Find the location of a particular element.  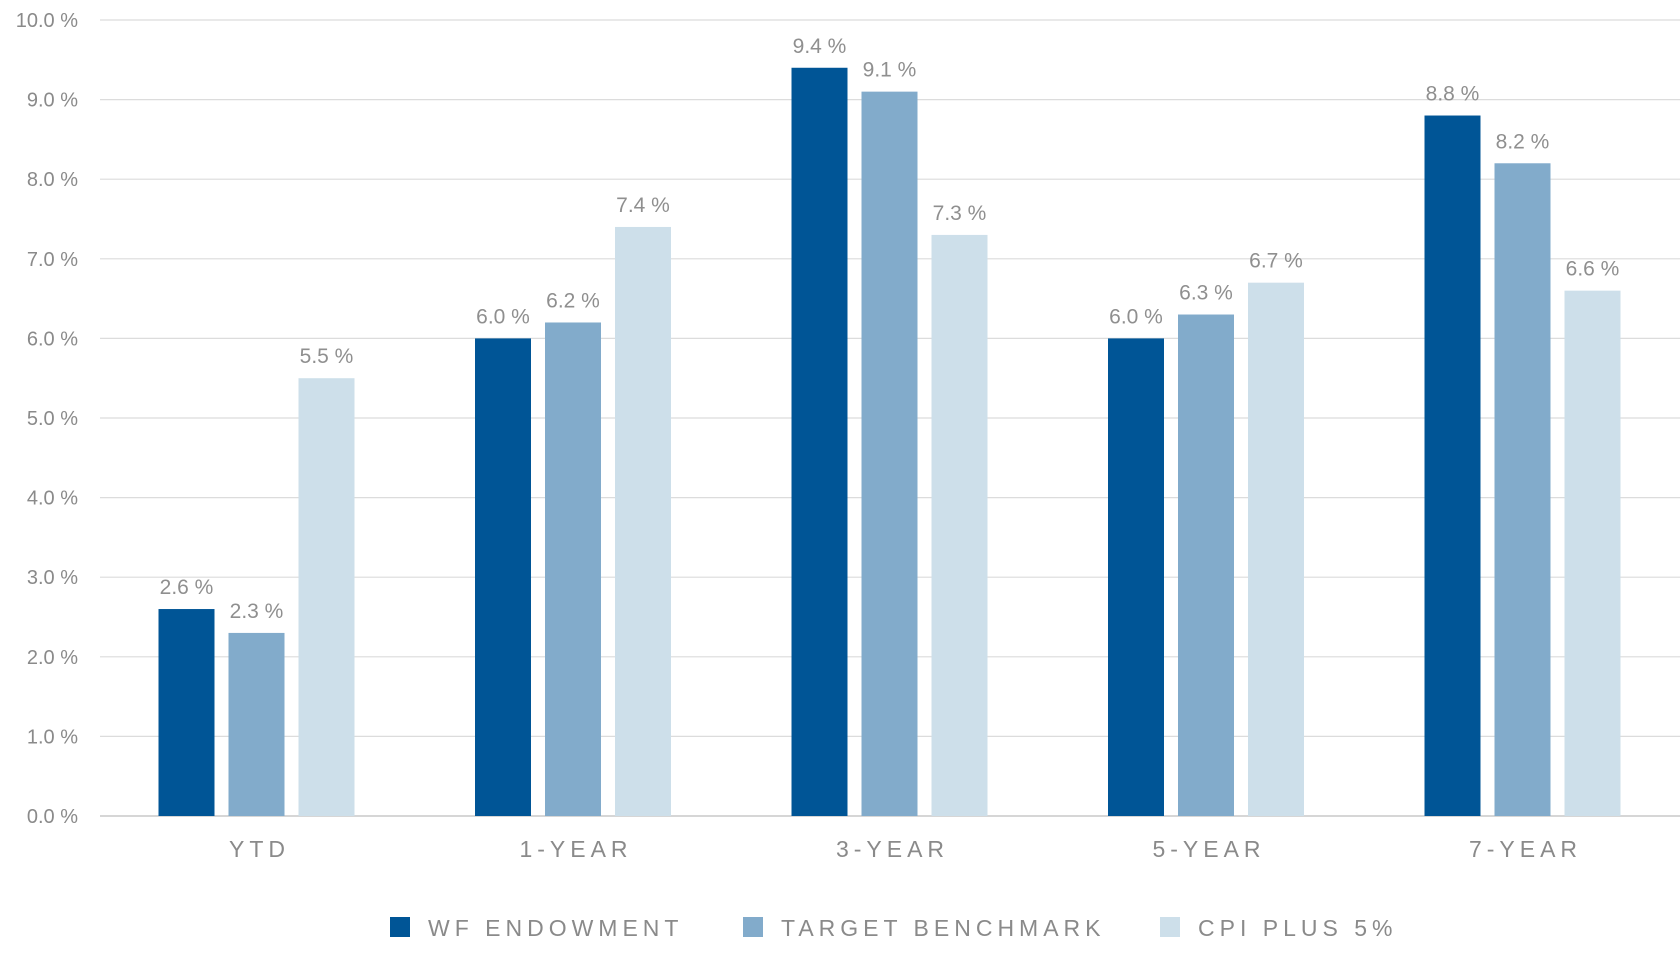

data-label: 7.4 % is located at coordinates (643, 205).